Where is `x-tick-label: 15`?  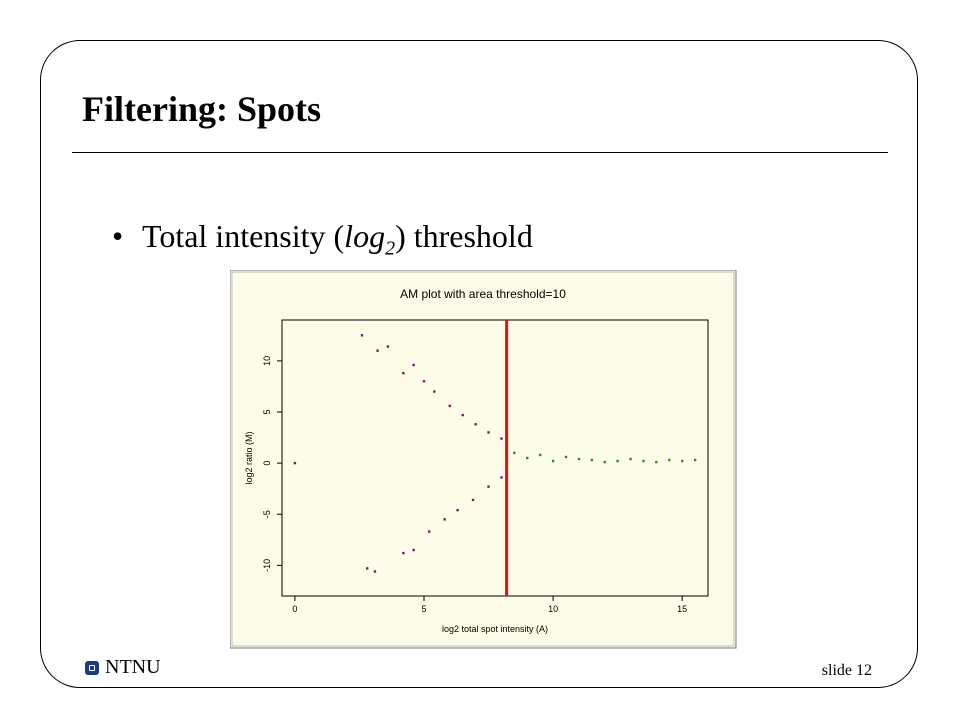
x-tick-label: 15 is located at coordinates (682, 609).